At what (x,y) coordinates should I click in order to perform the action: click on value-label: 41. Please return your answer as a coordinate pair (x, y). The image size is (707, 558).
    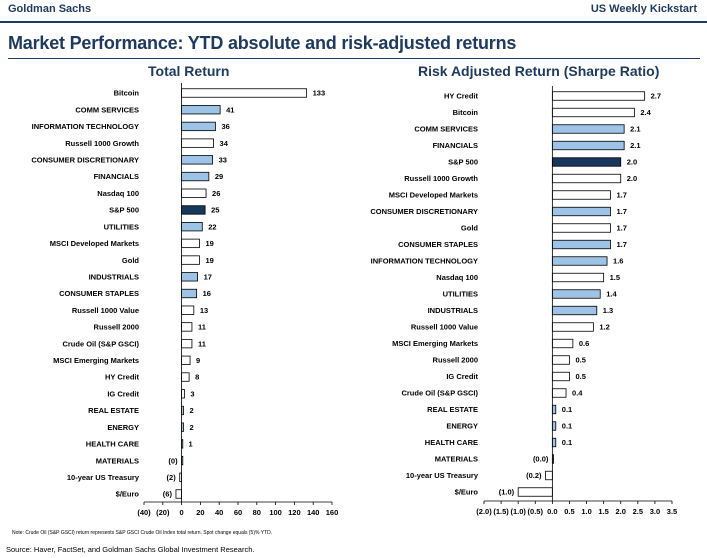
    Looking at the image, I should click on (230, 109).